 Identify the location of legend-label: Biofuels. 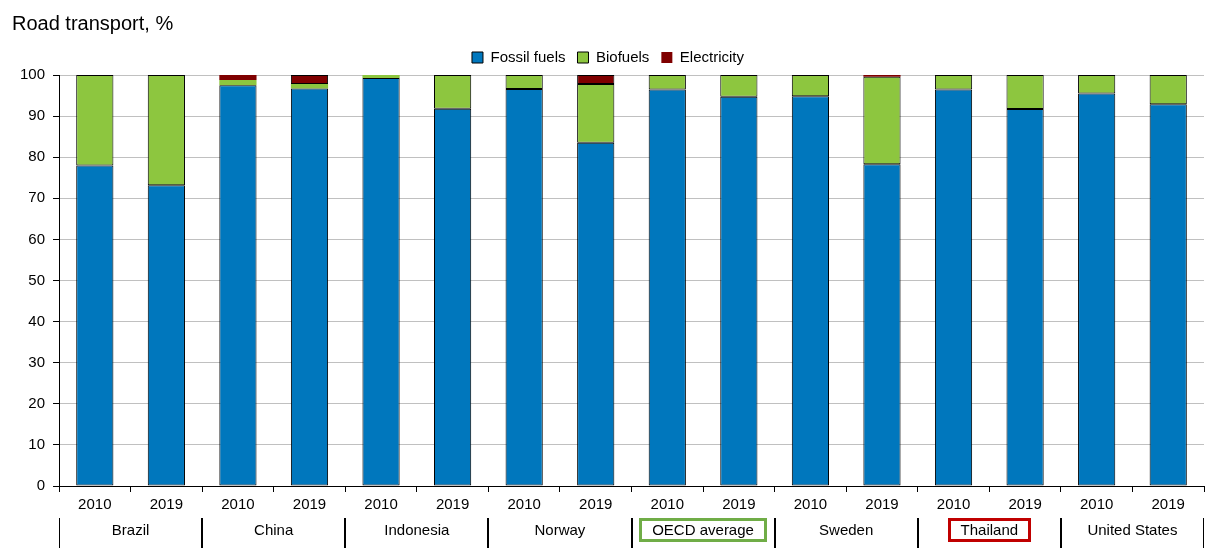
(622, 56).